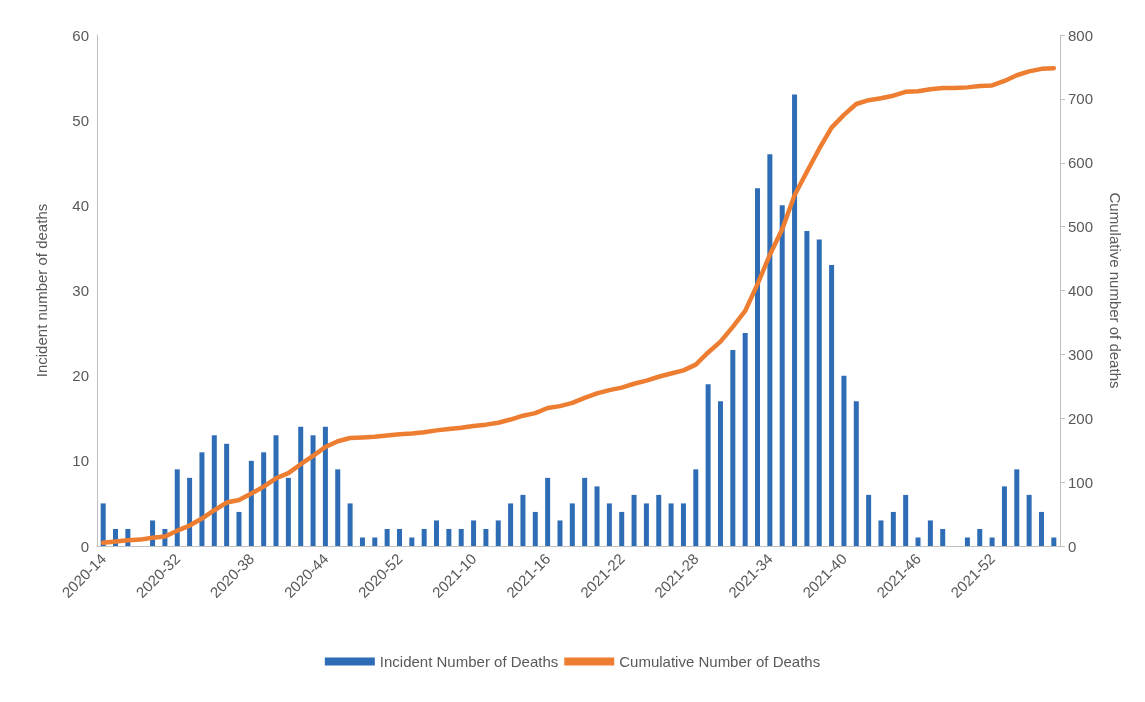 This screenshot has width=1145, height=702. Describe the element at coordinates (469, 661) in the screenshot. I see `legend-label: Incident Number of Deaths` at that location.